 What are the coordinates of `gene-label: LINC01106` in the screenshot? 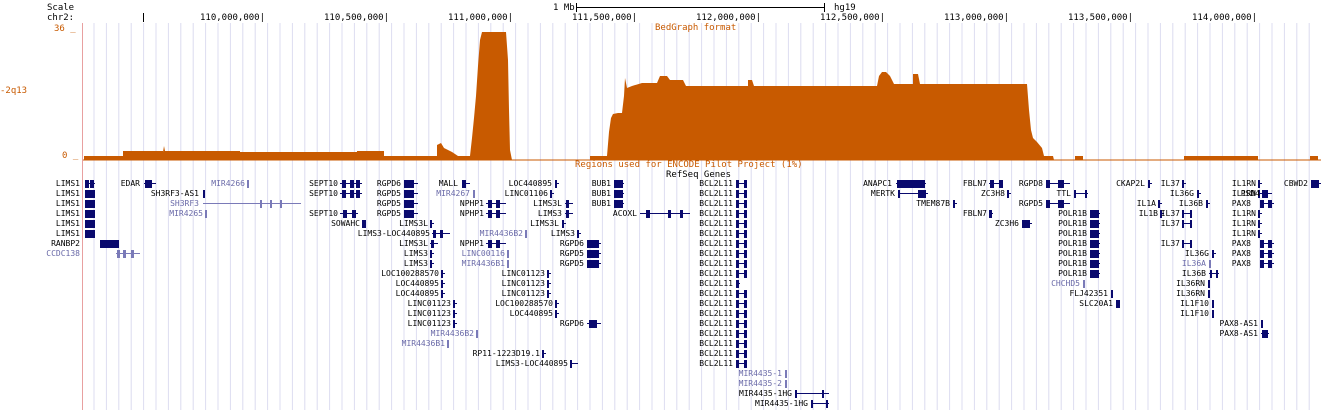 It's located at (526, 193).